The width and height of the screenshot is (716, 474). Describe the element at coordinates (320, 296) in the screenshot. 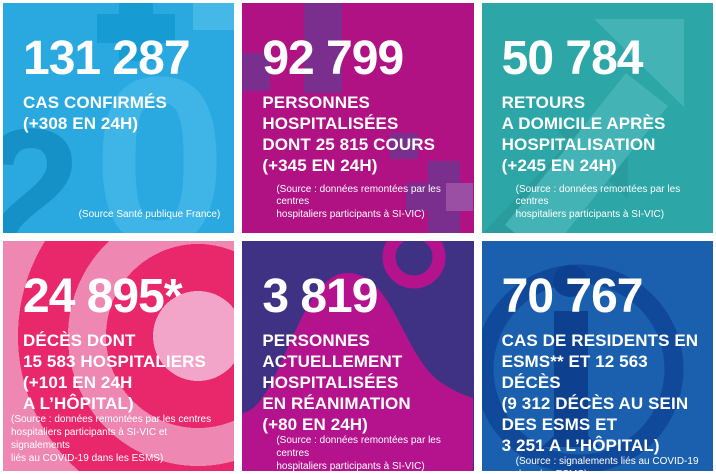

I see `stat-value: 3 819` at that location.